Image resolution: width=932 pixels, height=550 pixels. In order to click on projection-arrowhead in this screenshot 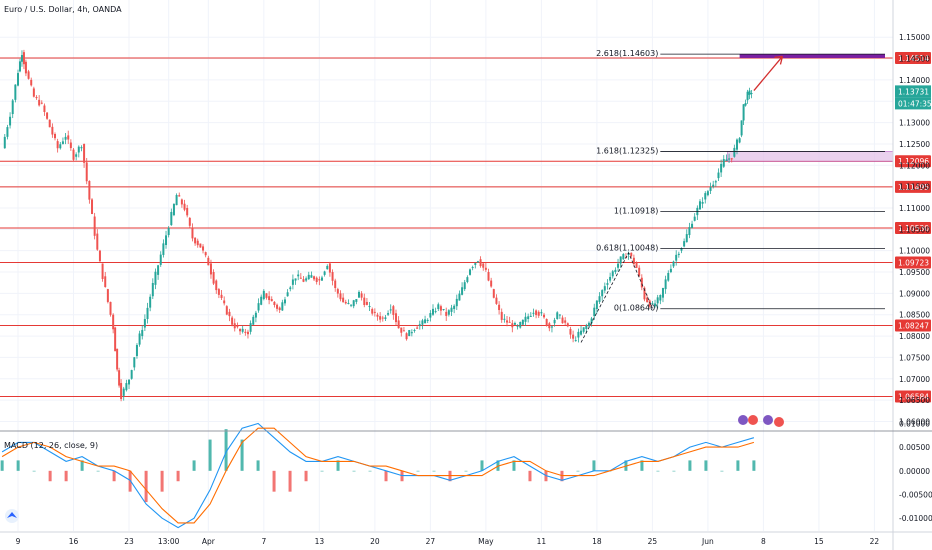, I will do `click(779, 60)`.